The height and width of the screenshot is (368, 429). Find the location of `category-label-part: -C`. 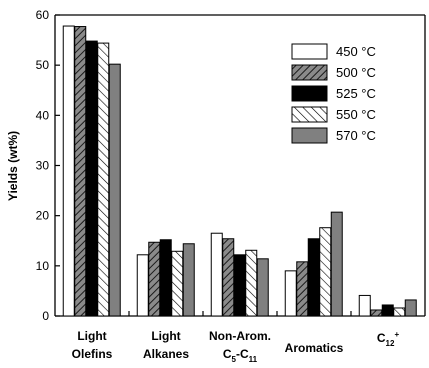

category-label-part: -C is located at coordinates (242, 354).